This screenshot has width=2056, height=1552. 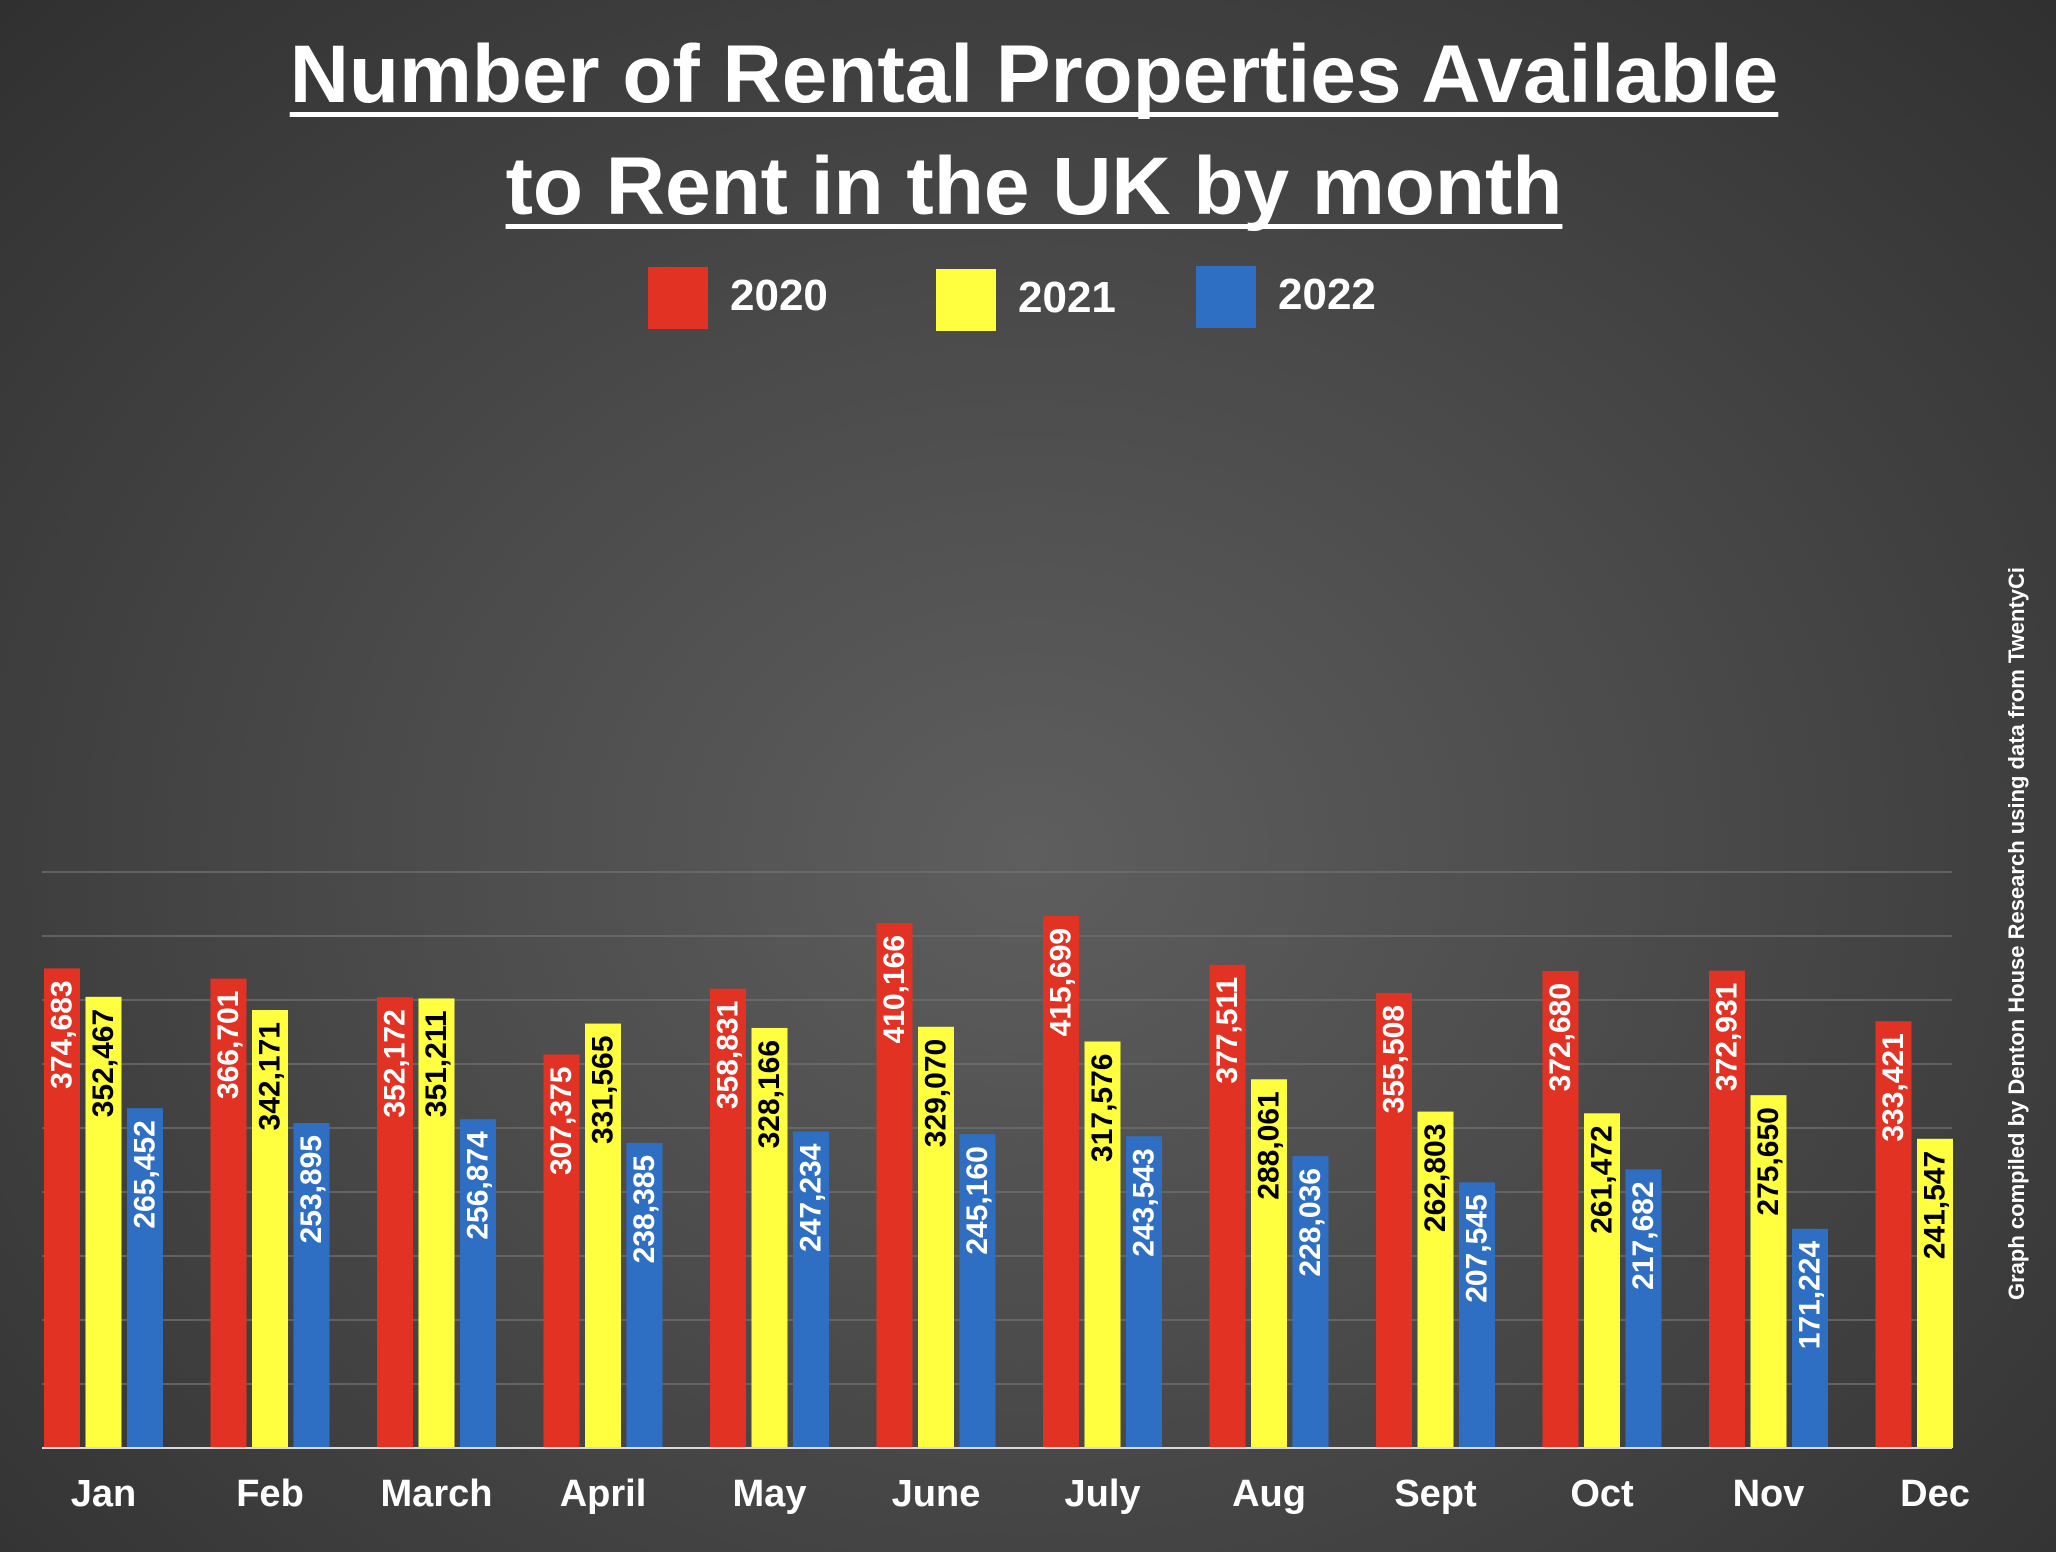 What do you see at coordinates (436, 1063) in the screenshot?
I see `data-label-2021-march: 351,211` at bounding box center [436, 1063].